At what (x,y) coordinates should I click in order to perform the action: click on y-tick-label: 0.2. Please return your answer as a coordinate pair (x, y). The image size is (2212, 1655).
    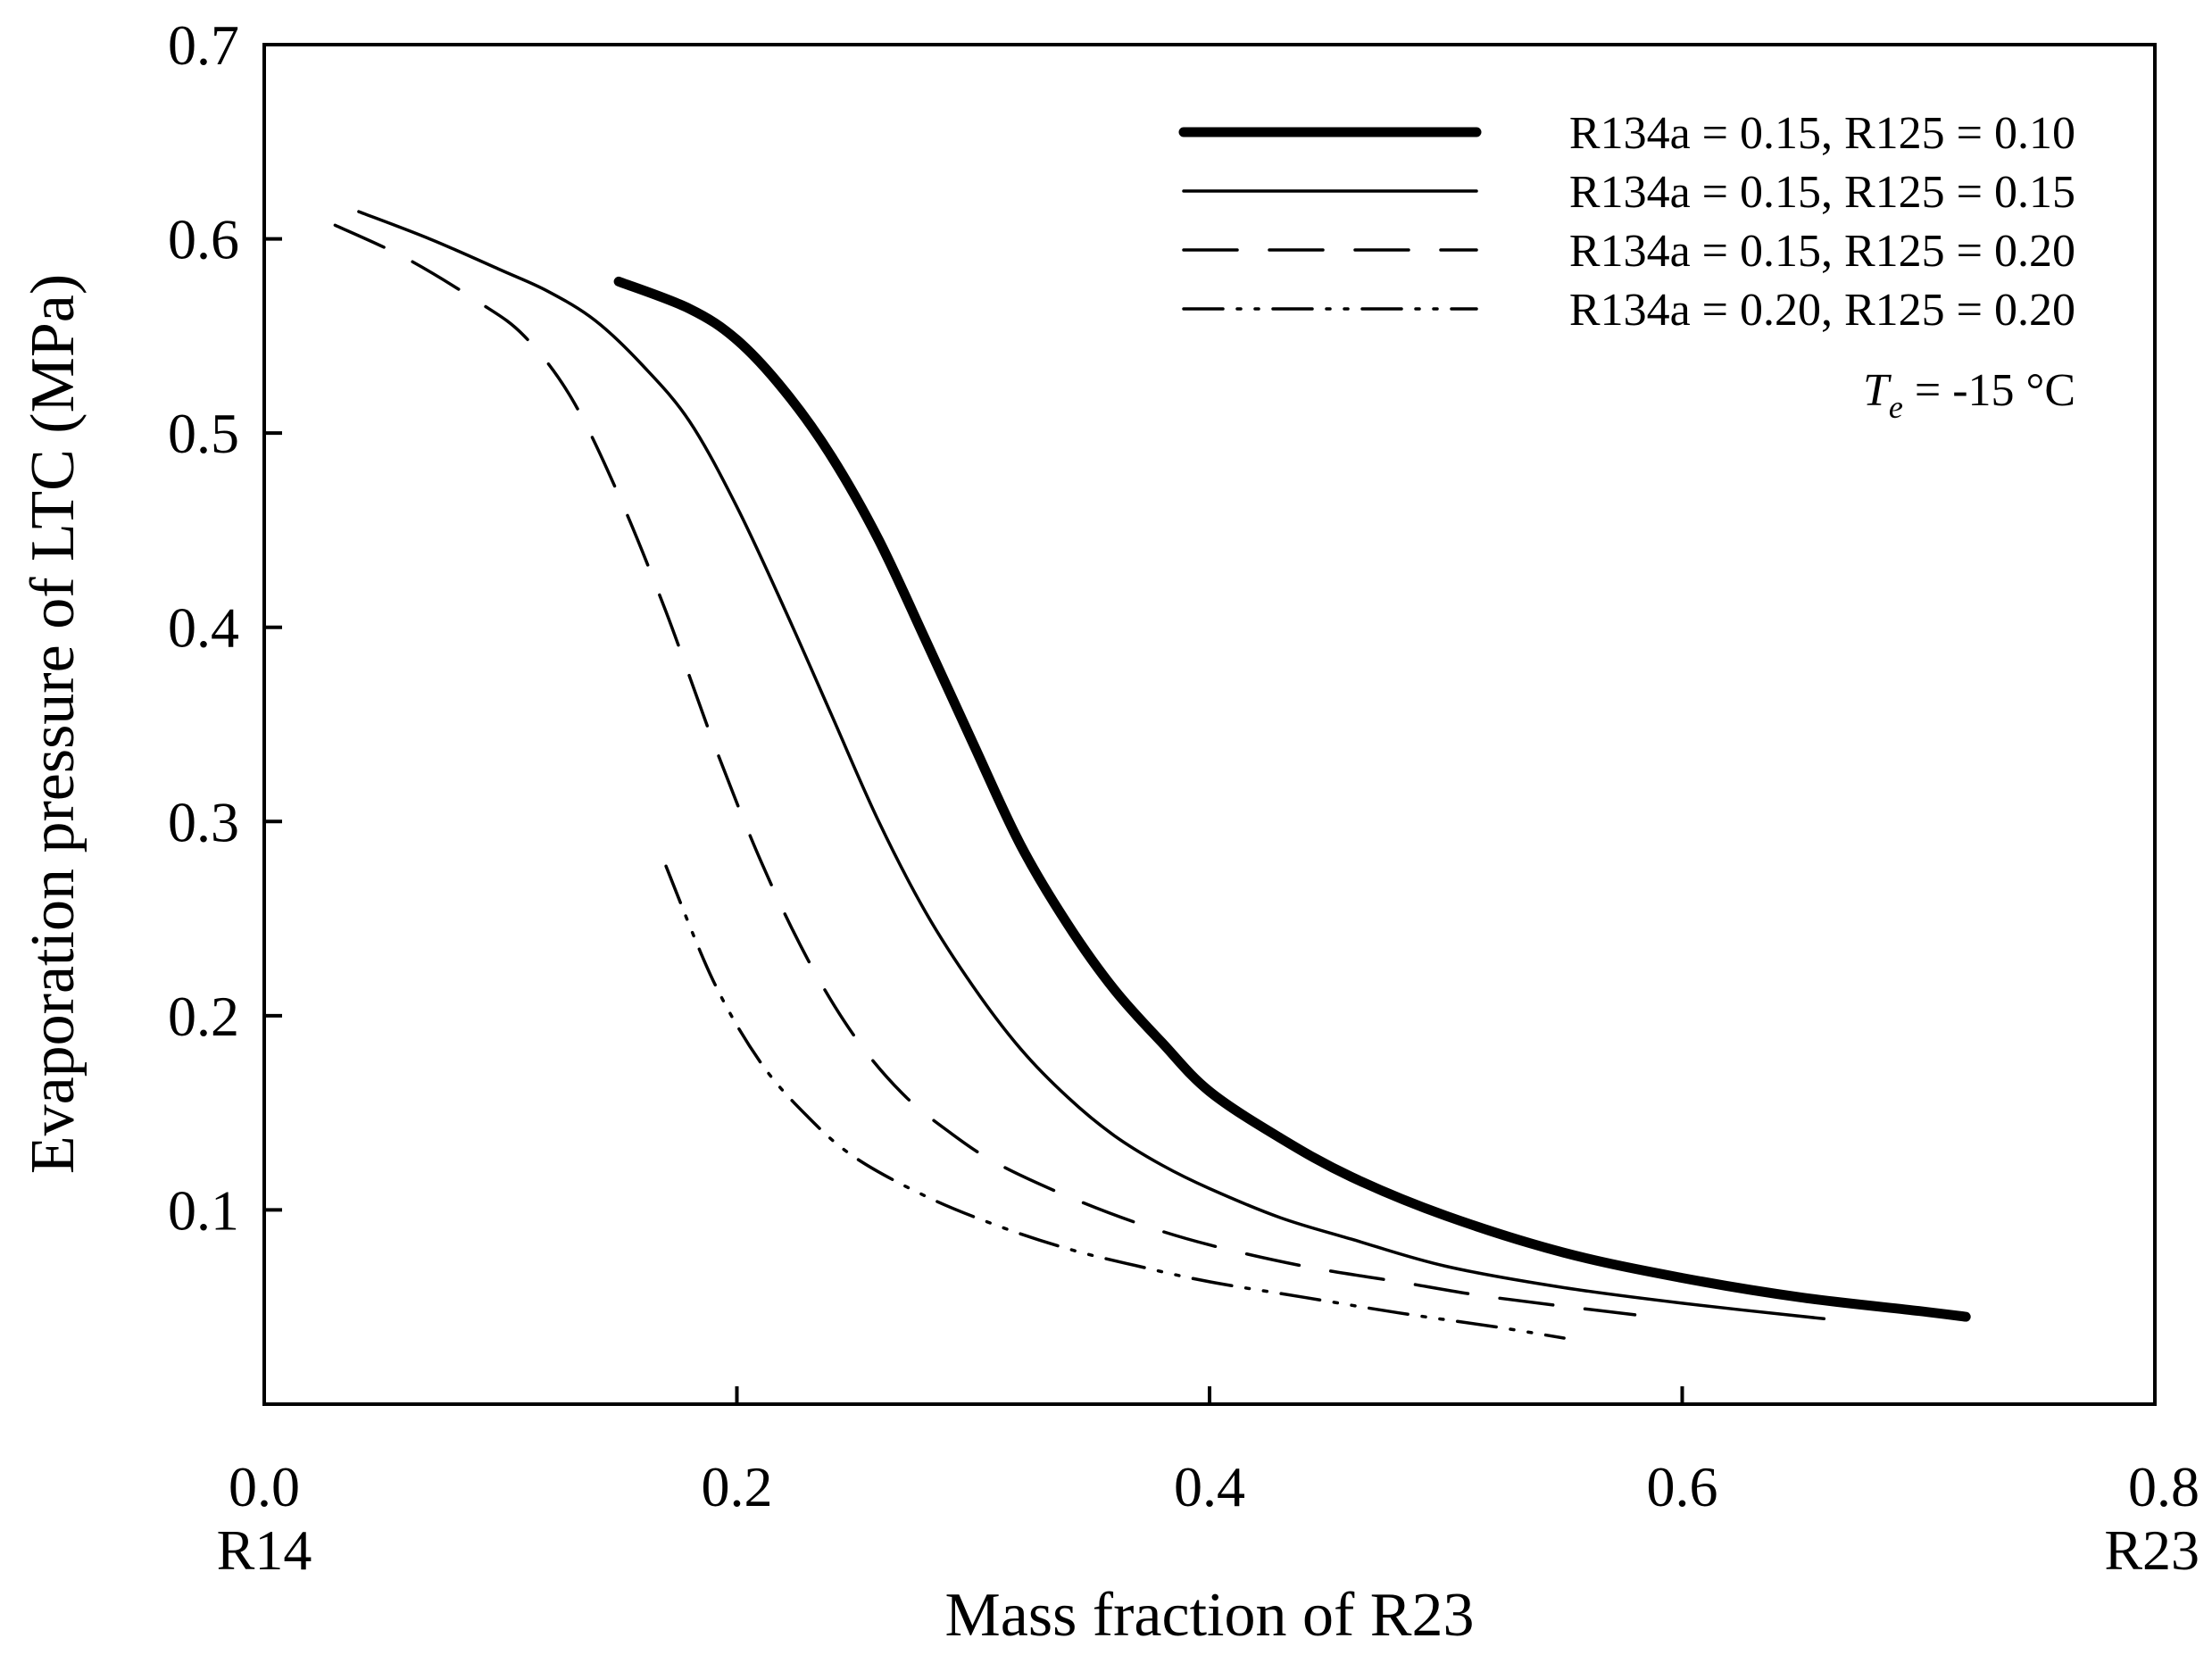
    Looking at the image, I should click on (203, 1016).